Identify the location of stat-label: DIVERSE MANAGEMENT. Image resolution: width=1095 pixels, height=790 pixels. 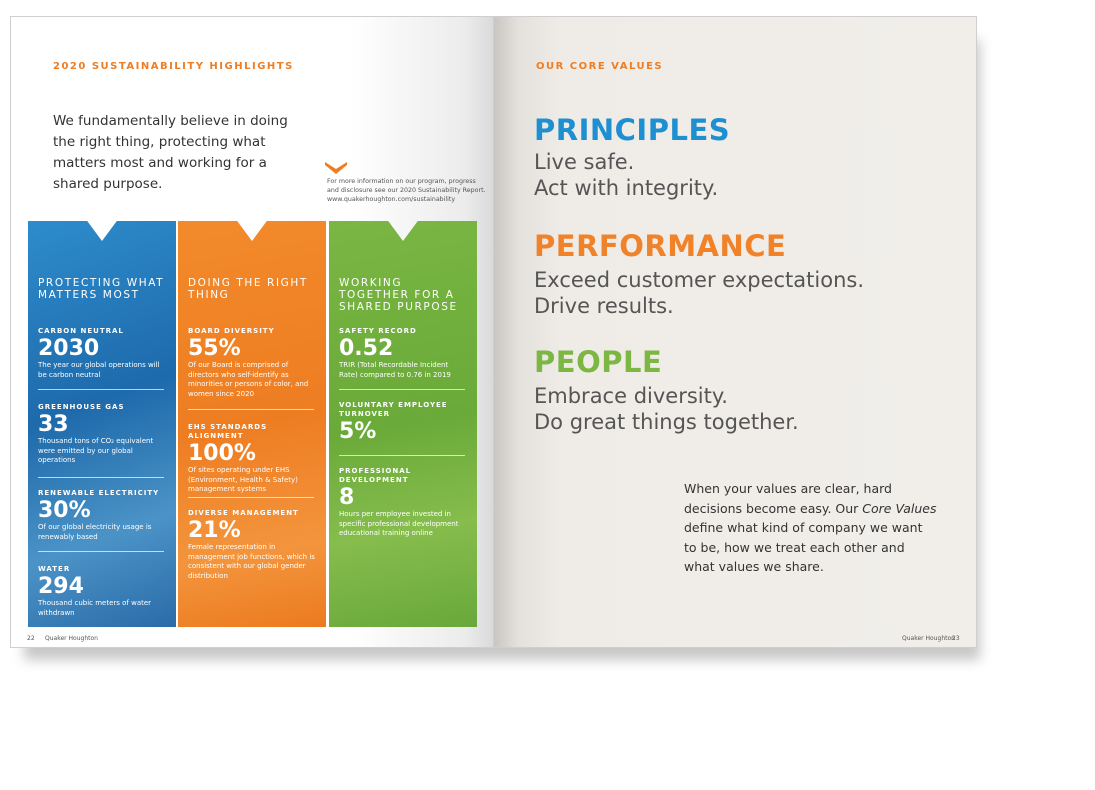
(243, 513).